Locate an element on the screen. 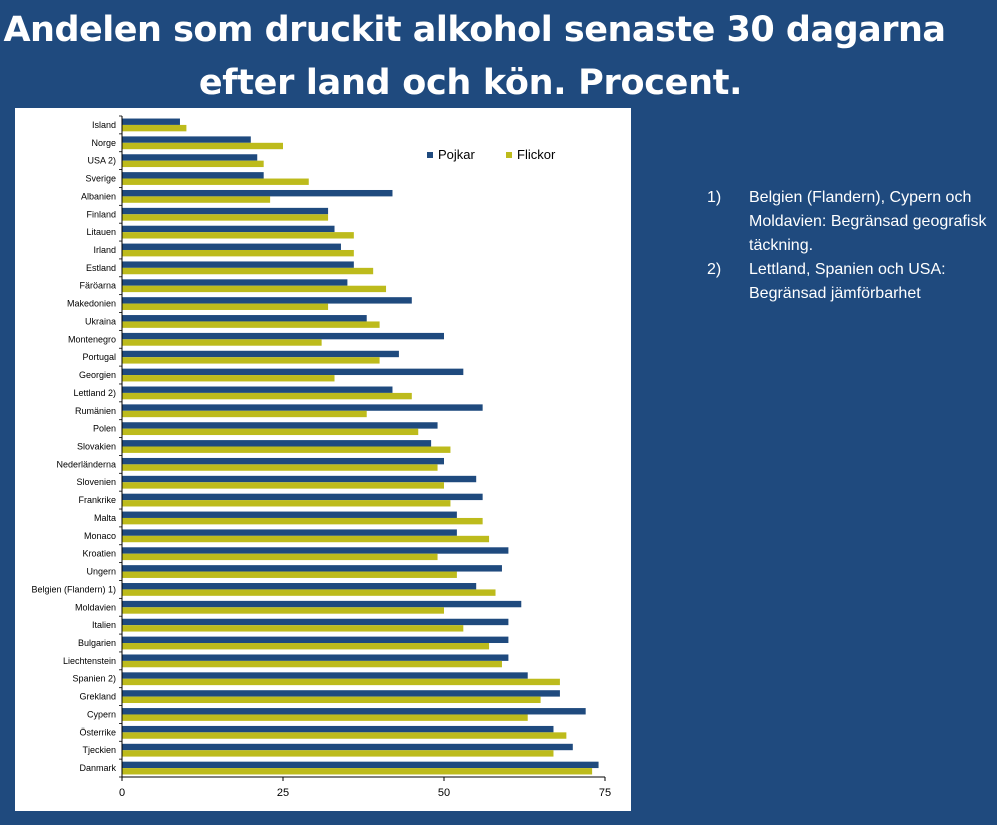  category-label-7: Irland is located at coordinates (104, 250).